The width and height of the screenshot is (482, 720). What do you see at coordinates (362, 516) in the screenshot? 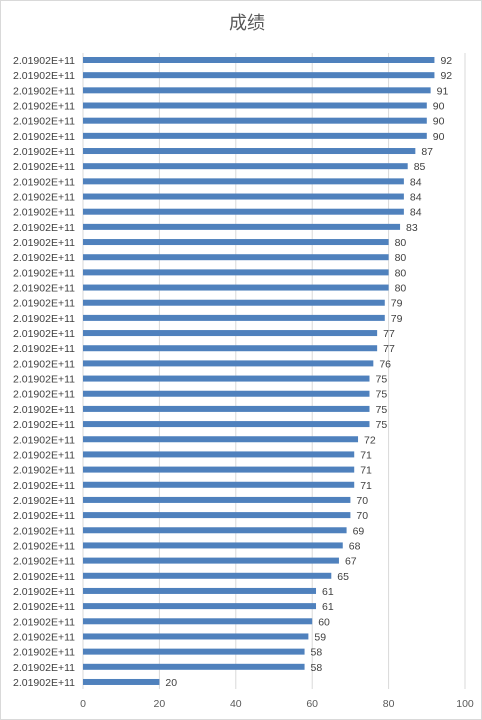
I see `data-label: 70` at bounding box center [362, 516].